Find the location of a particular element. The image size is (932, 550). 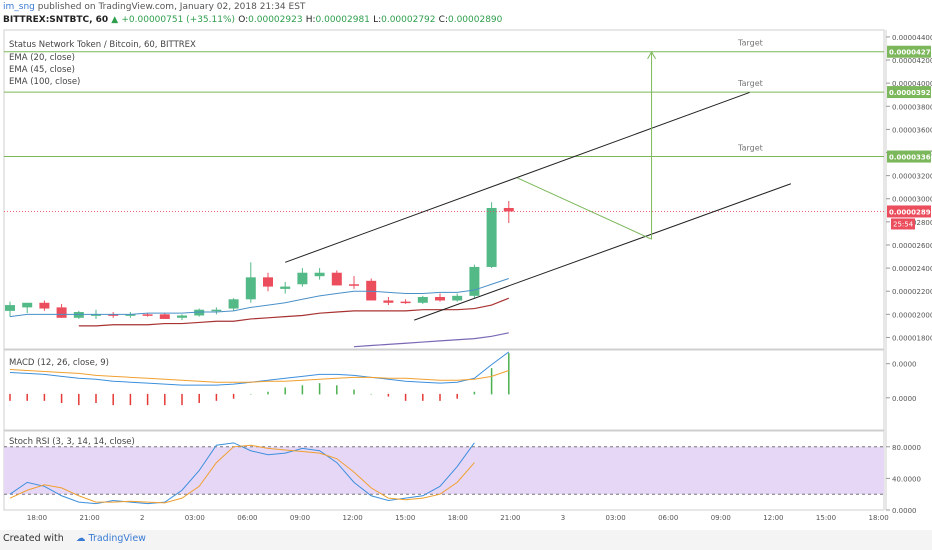

macd-signal-line is located at coordinates (259, 376).